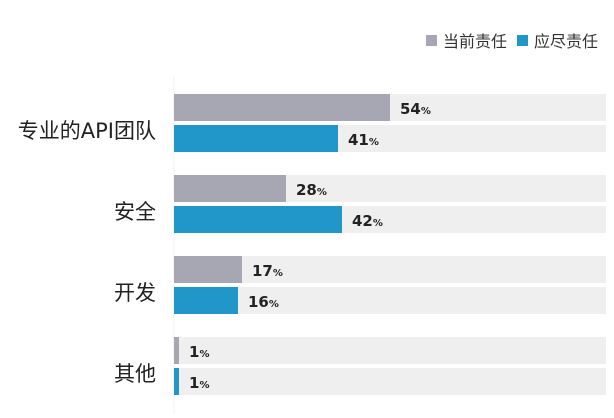  I want to click on data-label: 28%, so click(311, 190).